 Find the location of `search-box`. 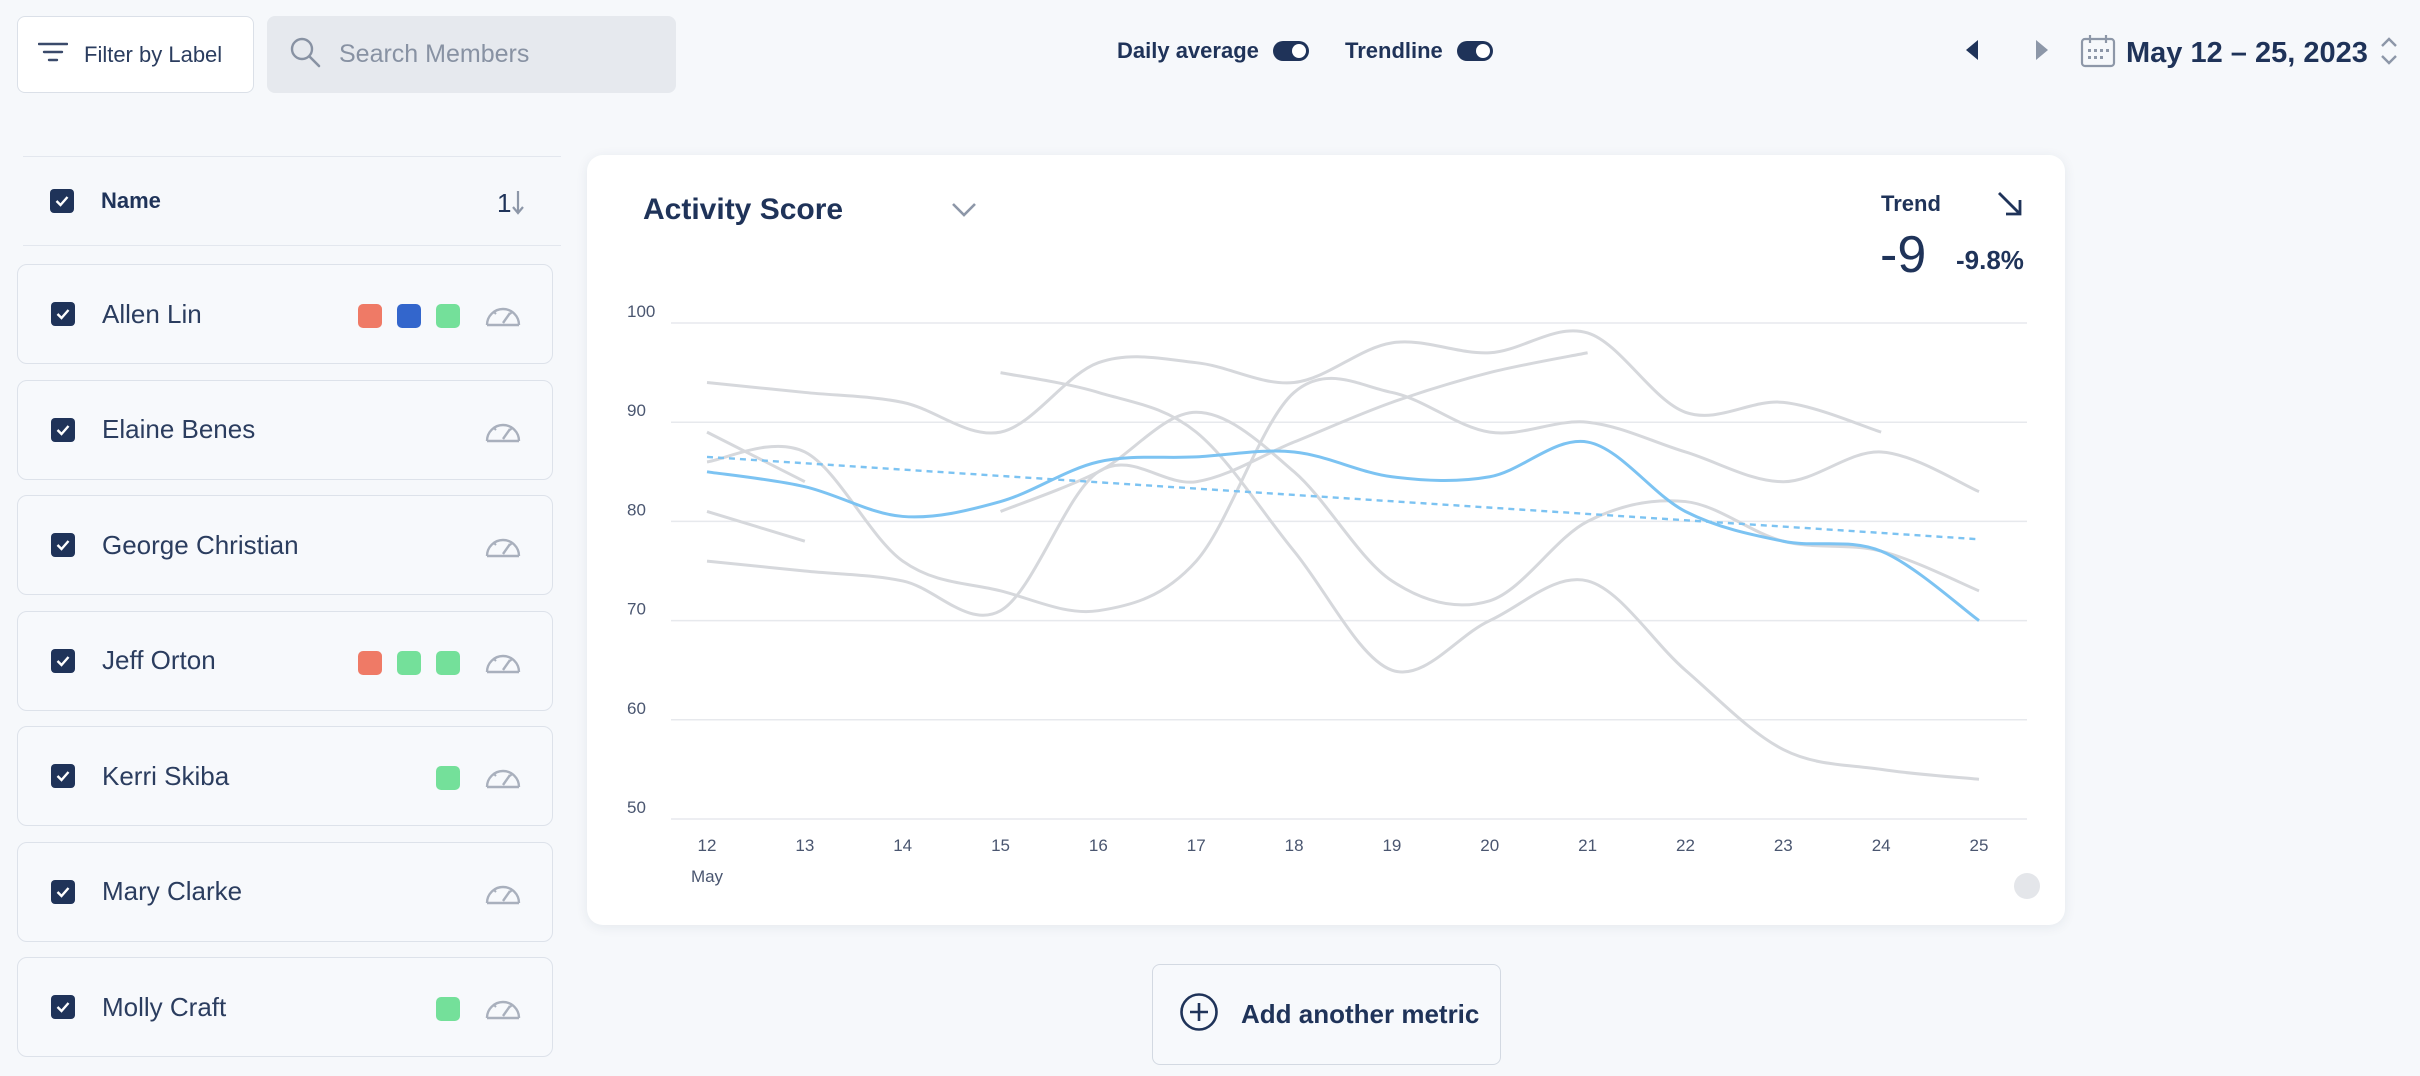

search-box is located at coordinates (471, 54).